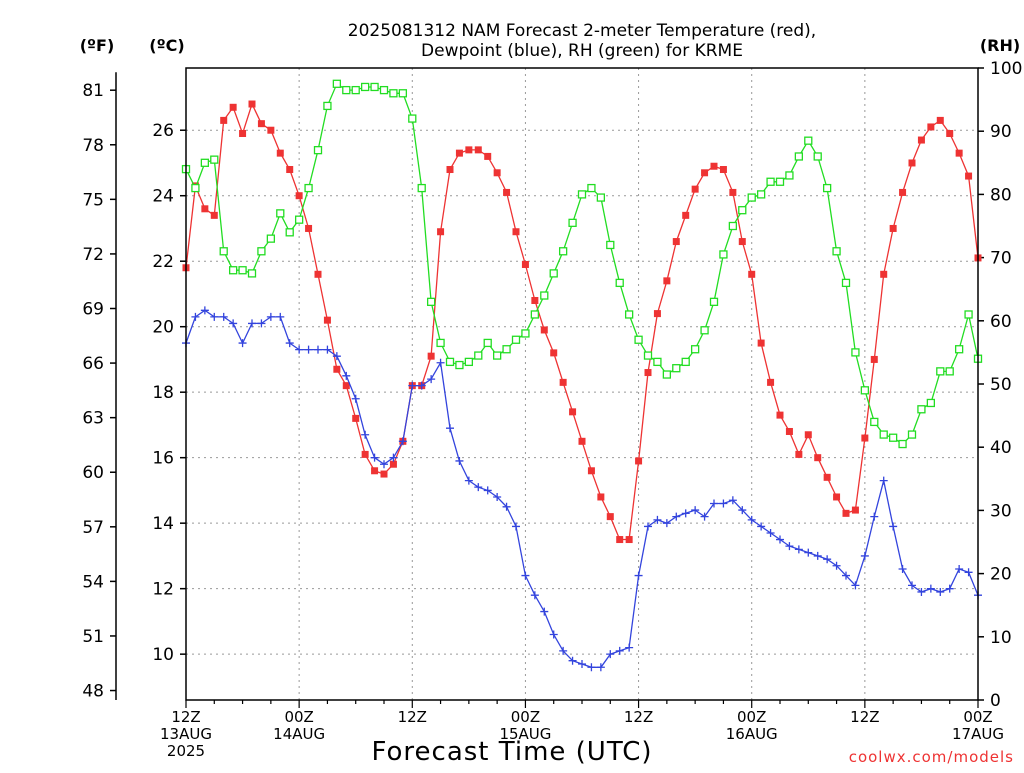 The height and width of the screenshot is (773, 1024). What do you see at coordinates (163, 459) in the screenshot?
I see `celsius-tick-label: 16` at bounding box center [163, 459].